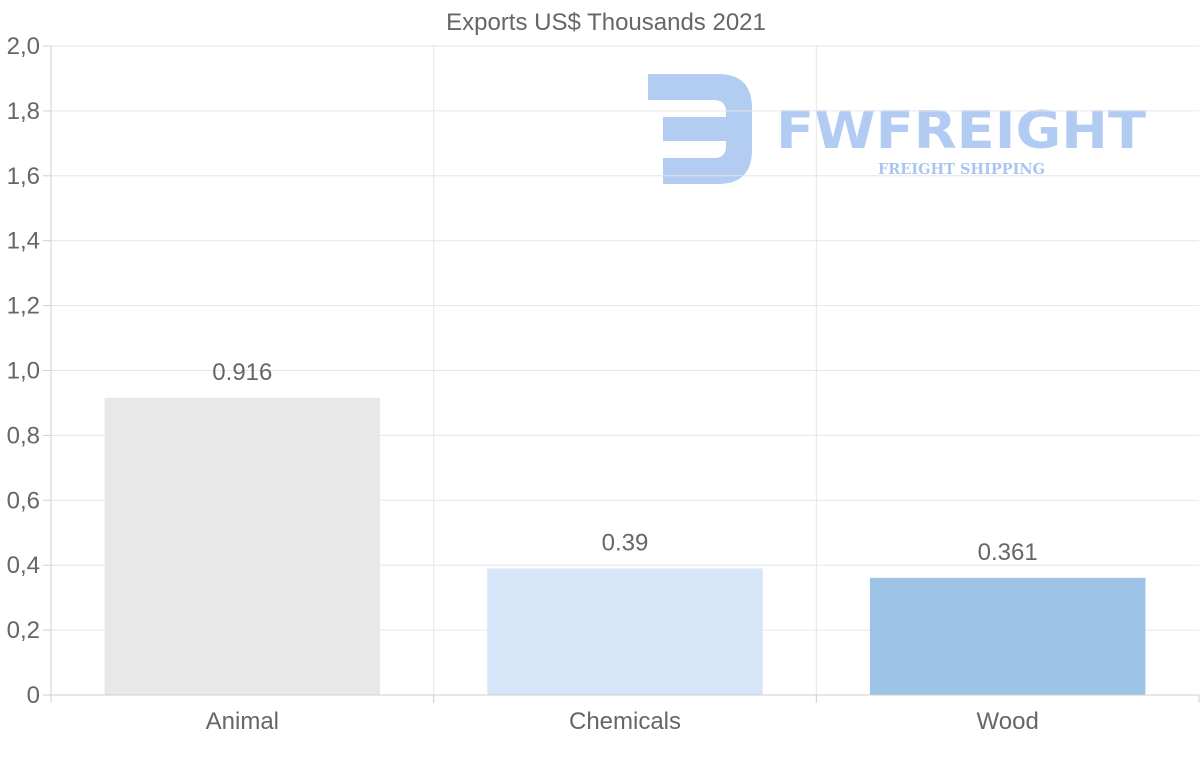 The image size is (1200, 763). I want to click on fwfreight-logo-icon, so click(700, 129).